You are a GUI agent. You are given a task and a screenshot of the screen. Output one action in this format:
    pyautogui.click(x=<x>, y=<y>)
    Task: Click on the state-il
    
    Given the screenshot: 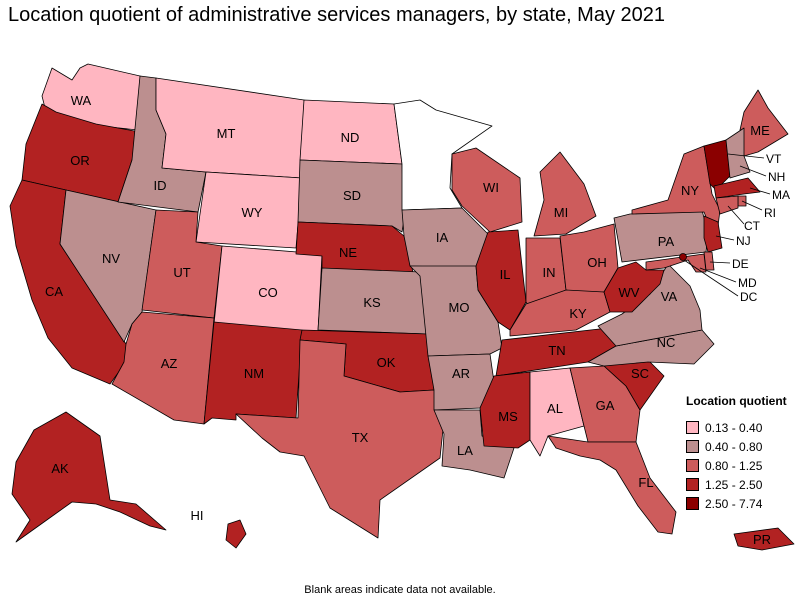 What is the action you would take?
    pyautogui.click(x=501, y=280)
    